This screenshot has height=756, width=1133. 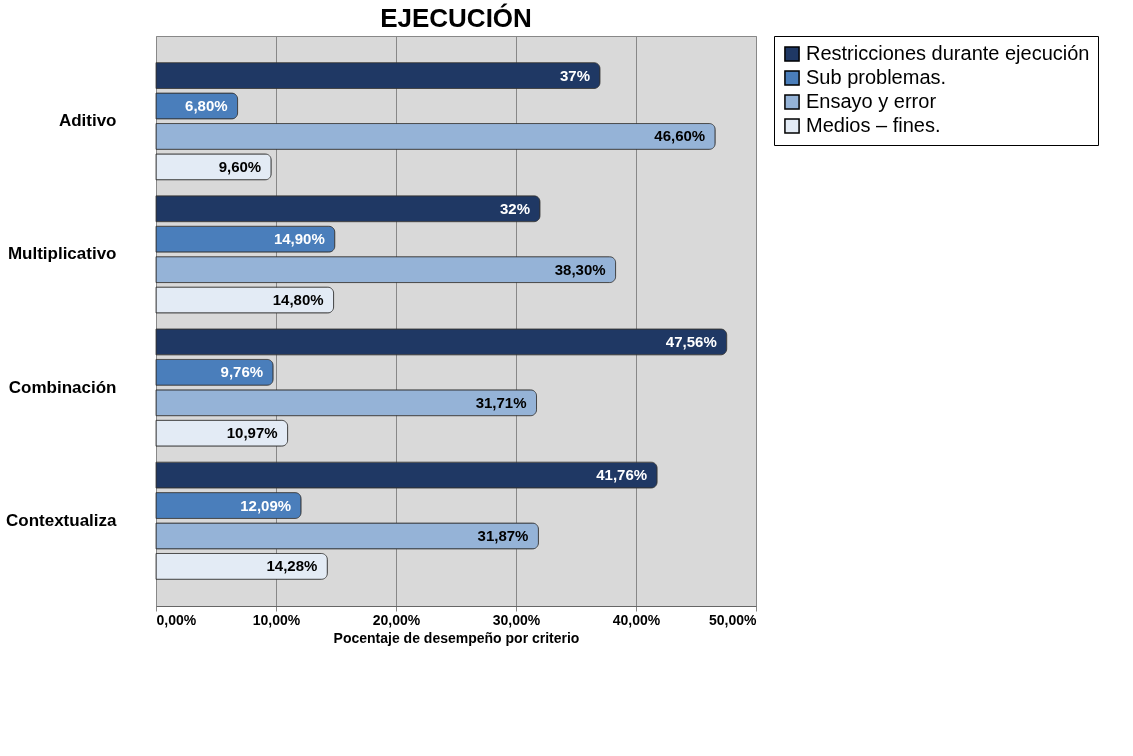 I want to click on legend-label: Ensayo y error, so click(x=871, y=101).